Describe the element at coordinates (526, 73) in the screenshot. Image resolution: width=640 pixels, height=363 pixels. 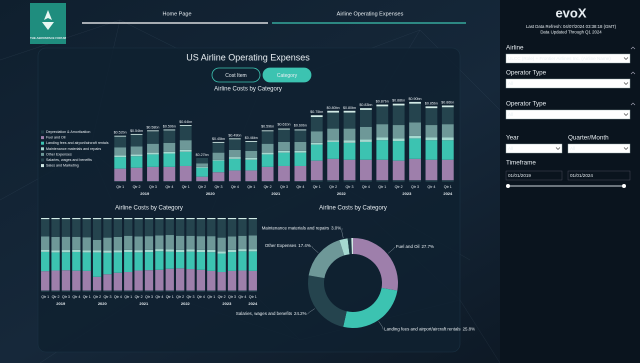
I see `filter-label: Operator Type` at that location.